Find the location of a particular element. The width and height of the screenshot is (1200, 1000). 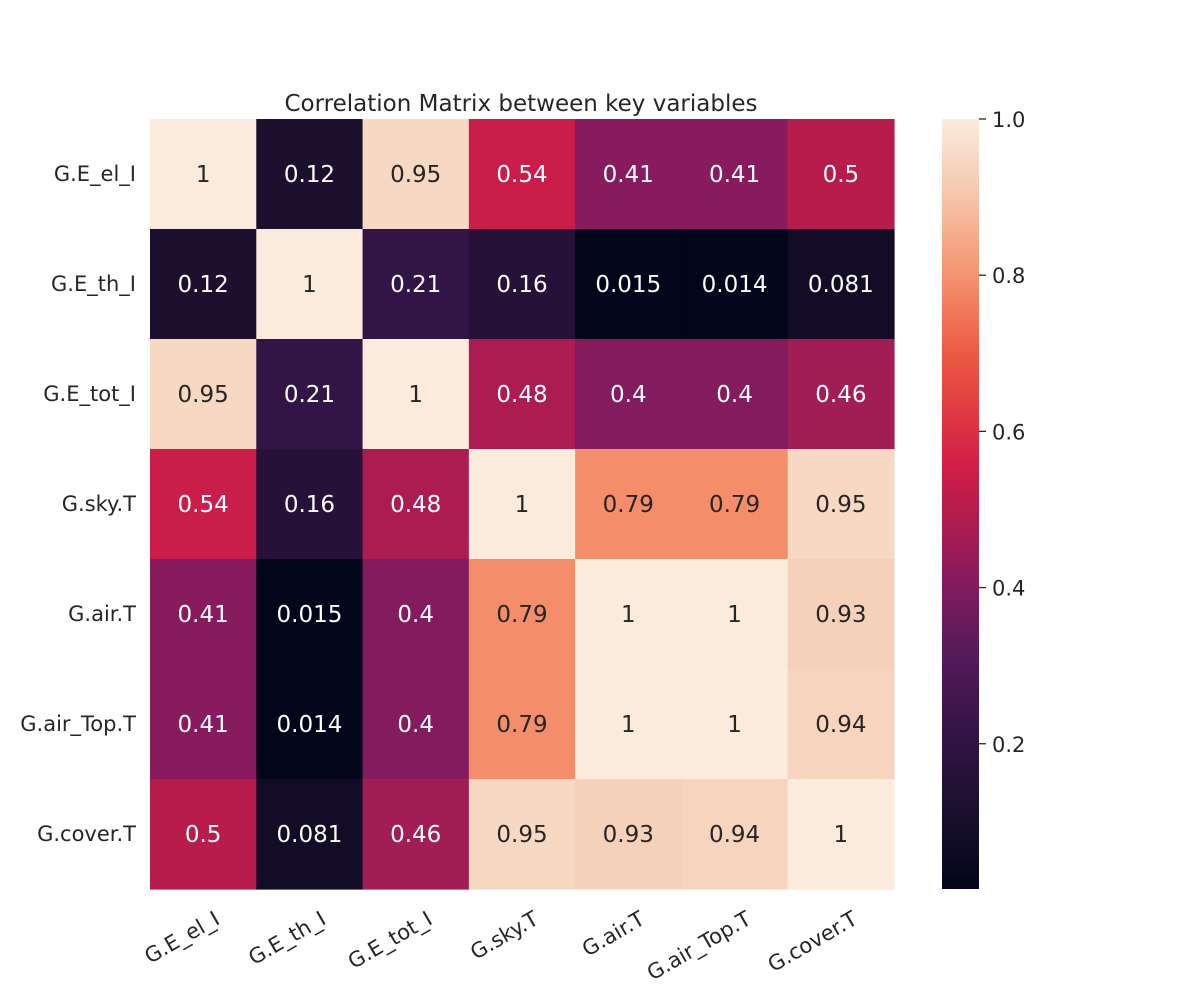

colorbar-tick-label: 0.8 is located at coordinates (1008, 276).